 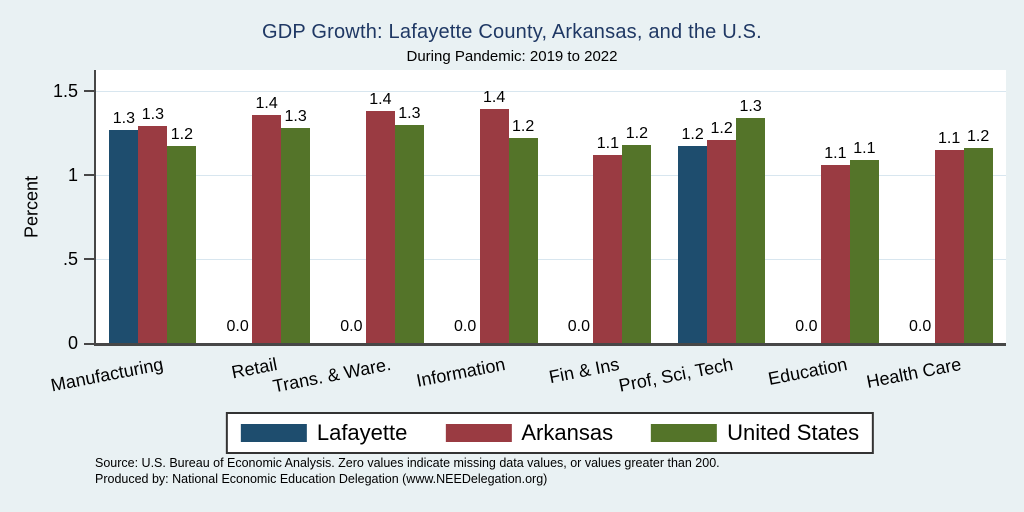 I want to click on y-tick-label: .5, so click(x=70, y=259).